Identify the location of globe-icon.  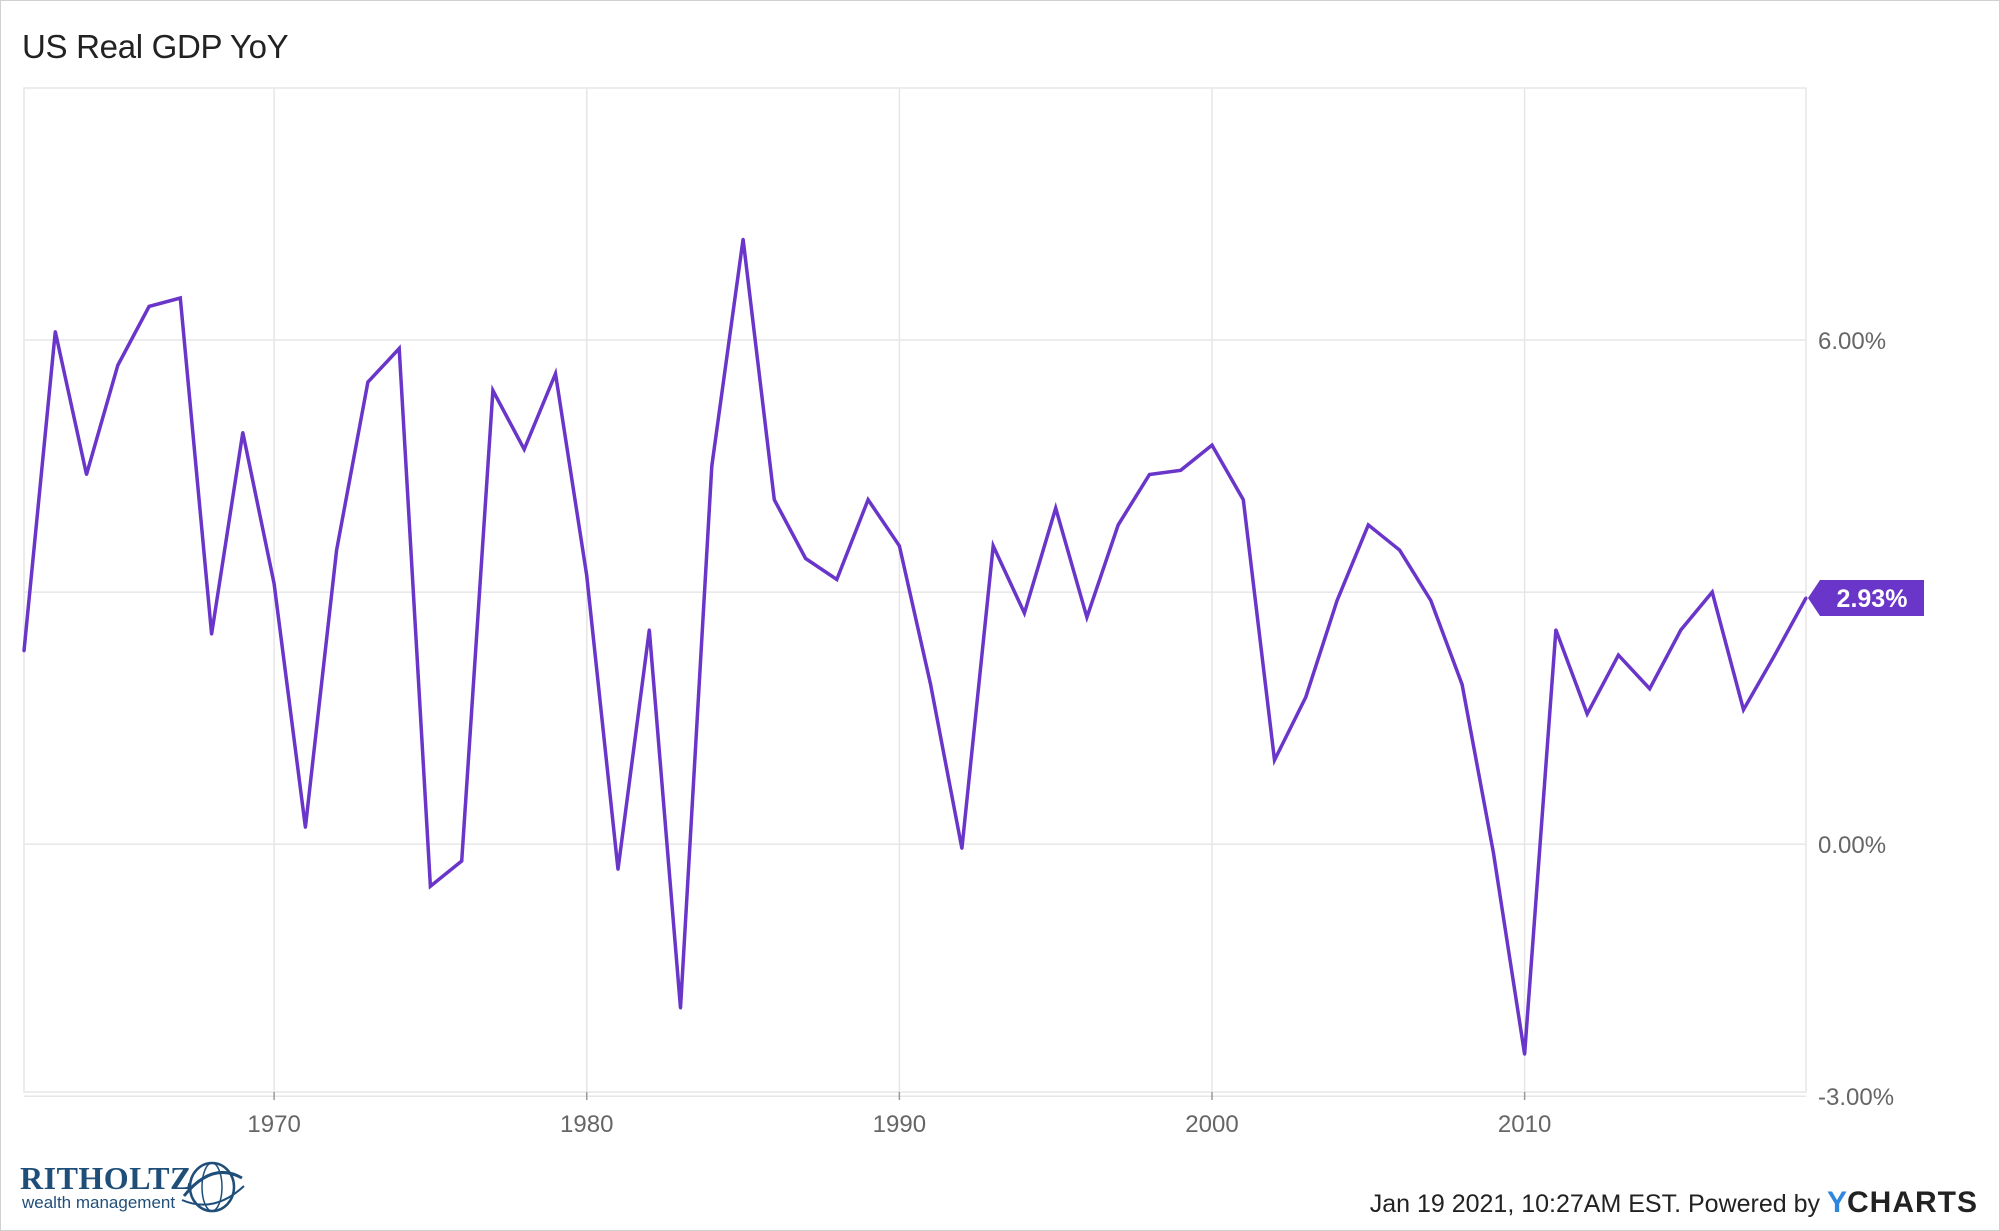
(213, 1187).